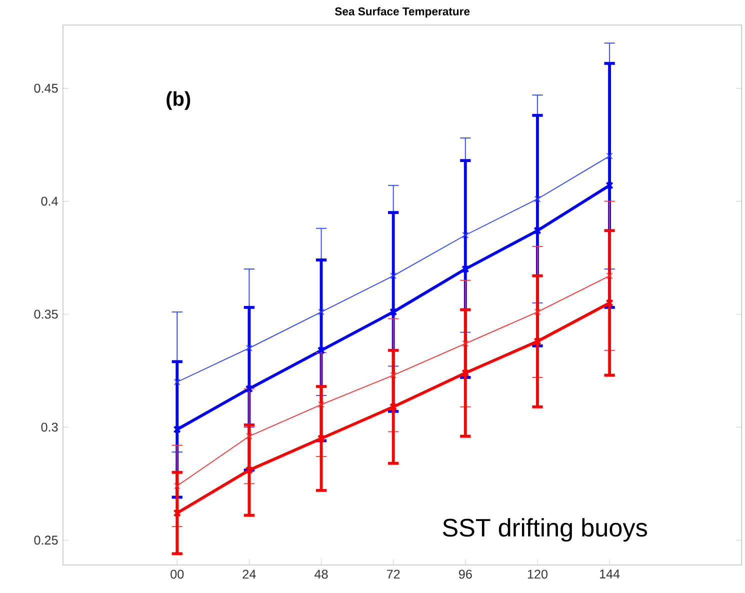 The height and width of the screenshot is (593, 745). I want to click on chart-title: Sea Surface Temperature, so click(402, 12).